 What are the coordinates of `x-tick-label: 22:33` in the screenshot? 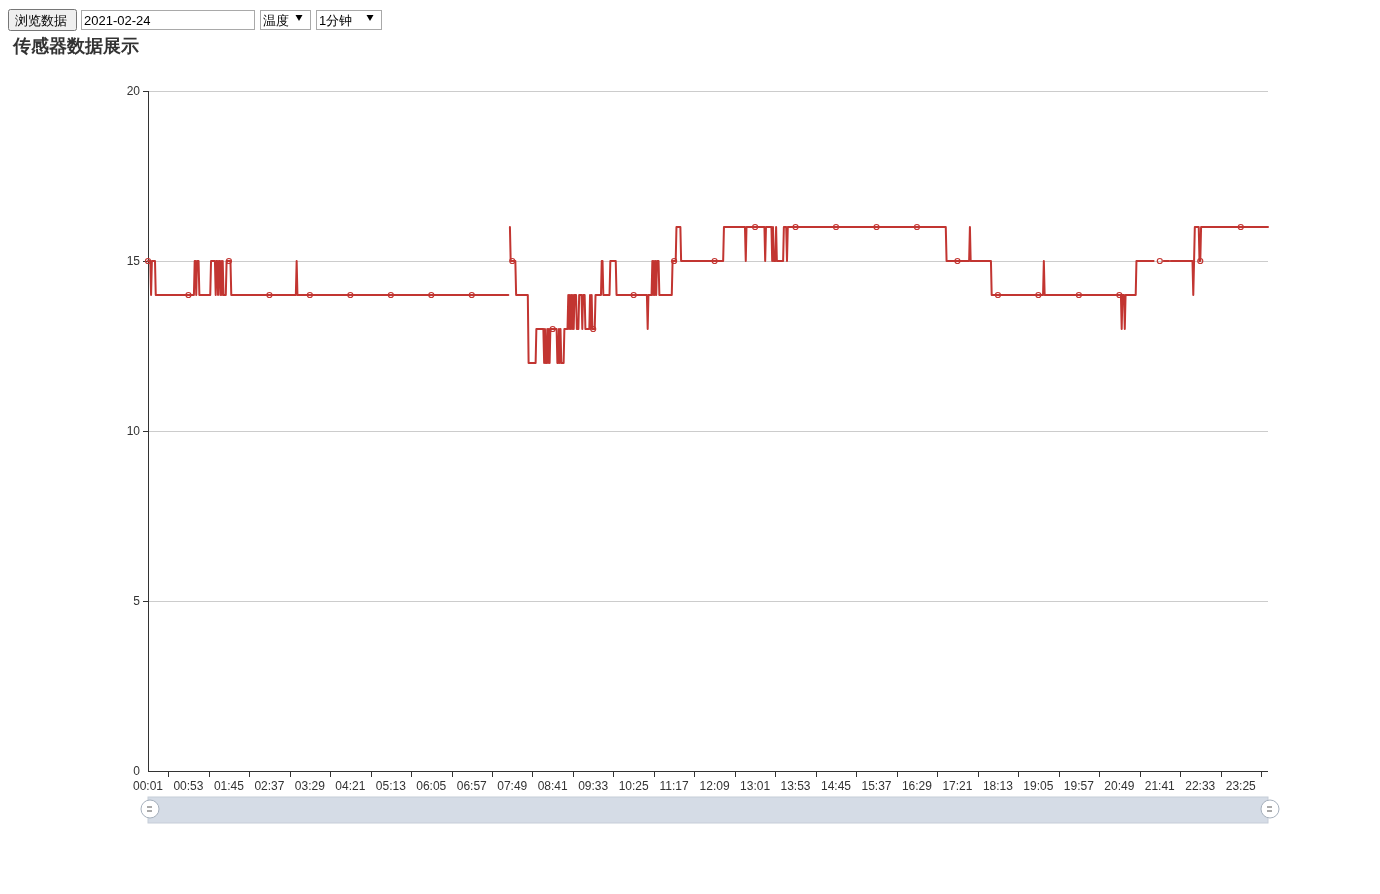 It's located at (1200, 786).